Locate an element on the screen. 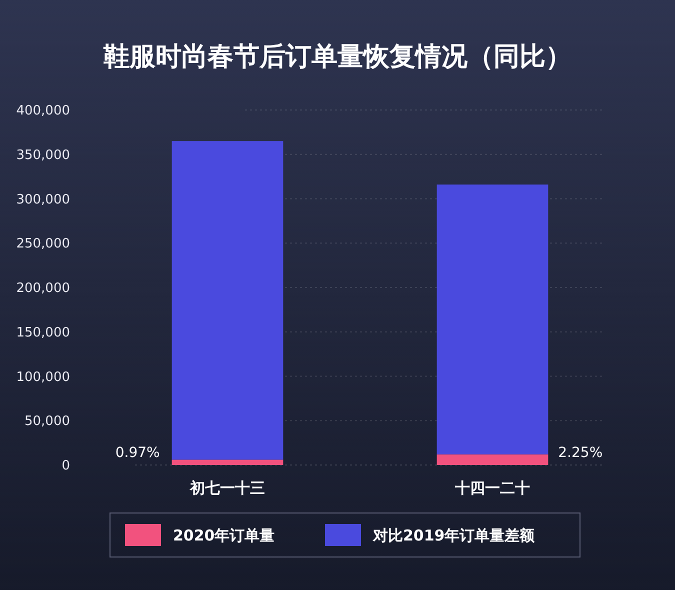 The width and height of the screenshot is (675, 590). legend-label: 对比2019年订单量差额 is located at coordinates (454, 535).